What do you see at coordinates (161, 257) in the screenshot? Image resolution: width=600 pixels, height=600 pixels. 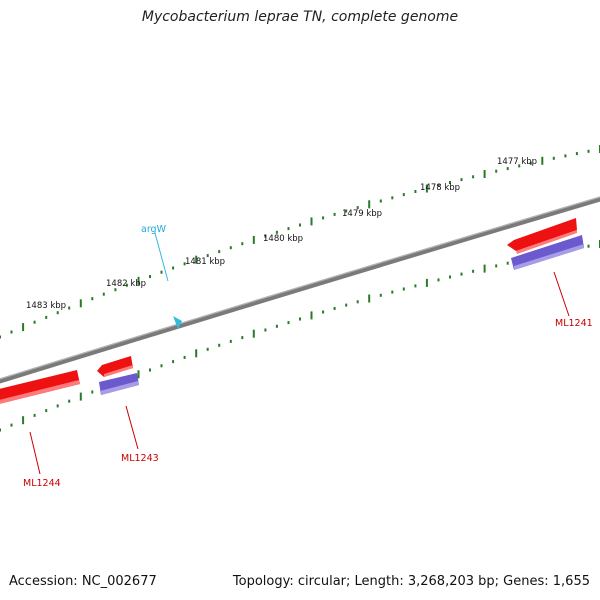 I see `argW-leader-line` at bounding box center [161, 257].